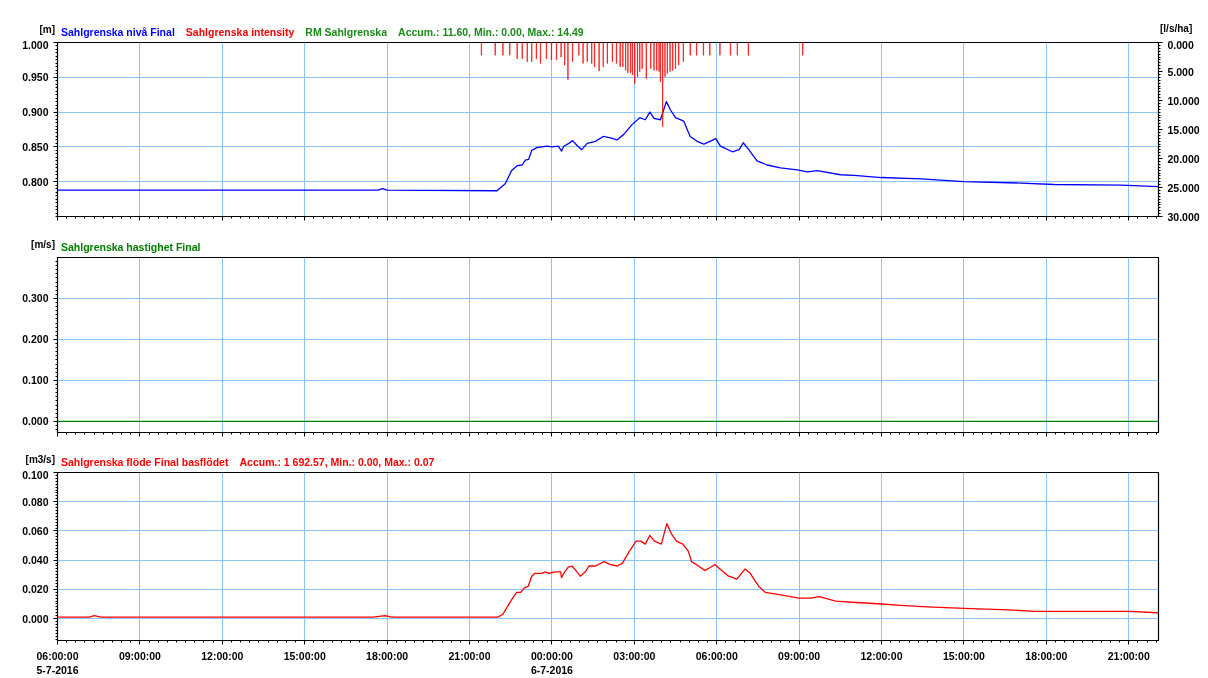 This screenshot has height=678, width=1208. Describe the element at coordinates (35, 339) in the screenshot. I see `y-tick-label: 0.200` at that location.